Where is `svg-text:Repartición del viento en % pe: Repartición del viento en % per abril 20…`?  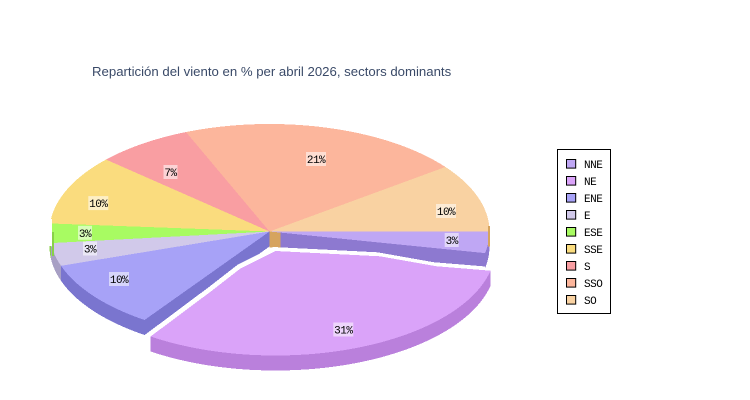 svg-text:Repartición del viento en % pe: Repartición del viento en % per abril 20… is located at coordinates (272, 71).